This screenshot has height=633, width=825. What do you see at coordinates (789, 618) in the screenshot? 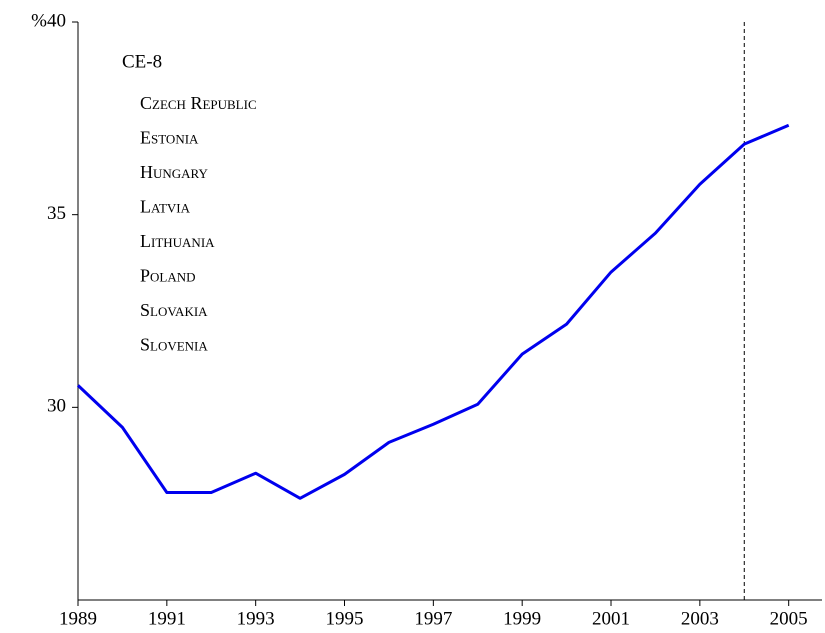
I see `x-tick-label: 2005` at bounding box center [789, 618].